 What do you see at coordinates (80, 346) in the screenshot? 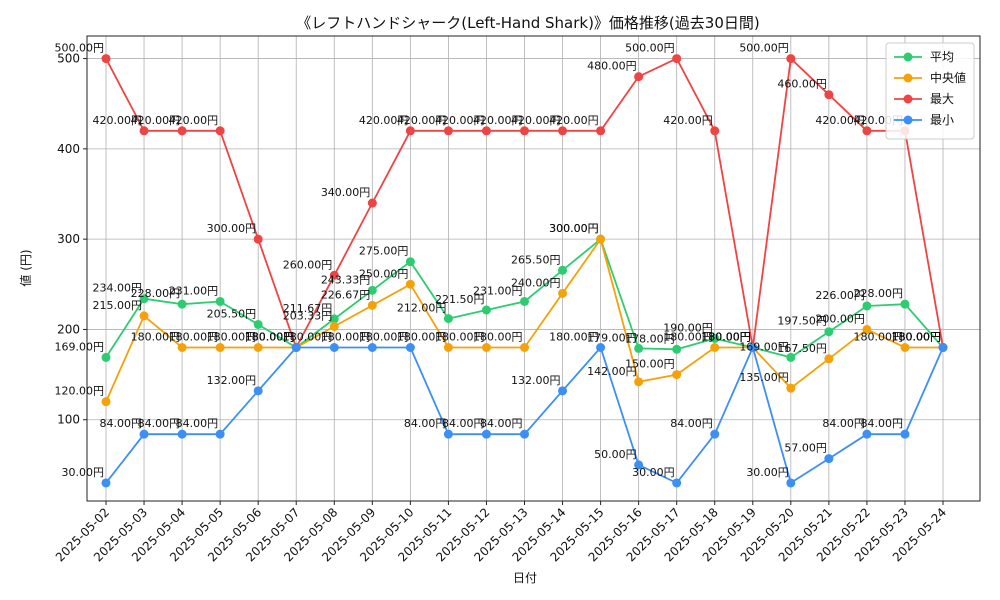
I see `data-label: 169.00円` at bounding box center [80, 346].